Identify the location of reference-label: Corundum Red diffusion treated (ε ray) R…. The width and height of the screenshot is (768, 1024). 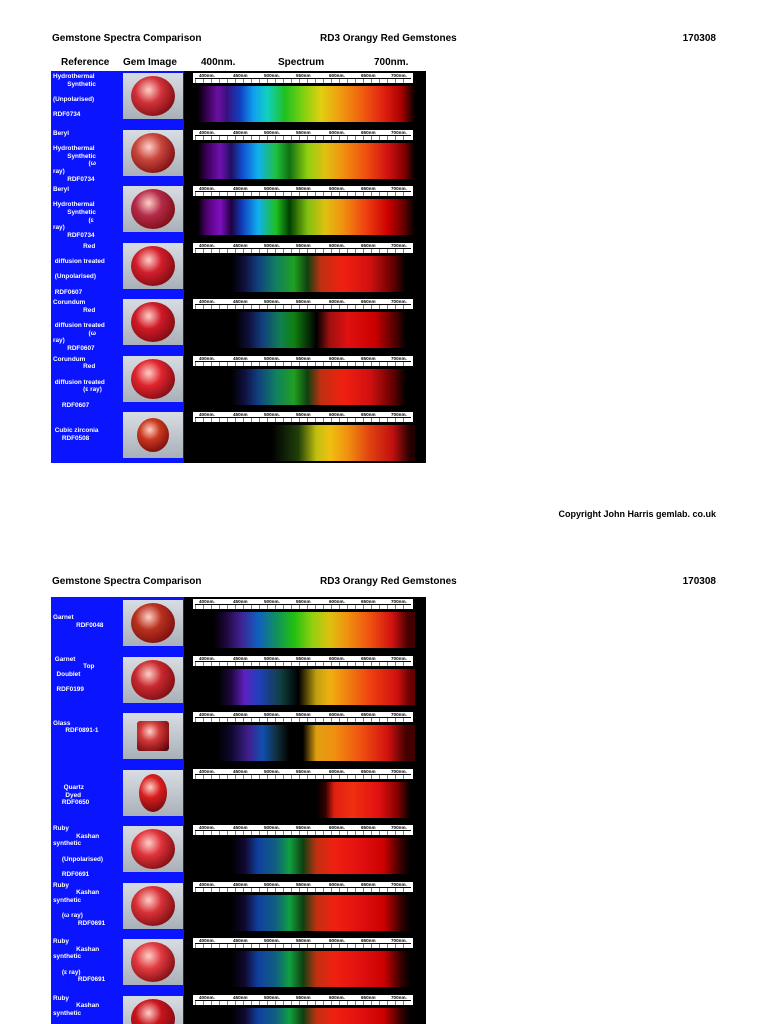
(79, 382).